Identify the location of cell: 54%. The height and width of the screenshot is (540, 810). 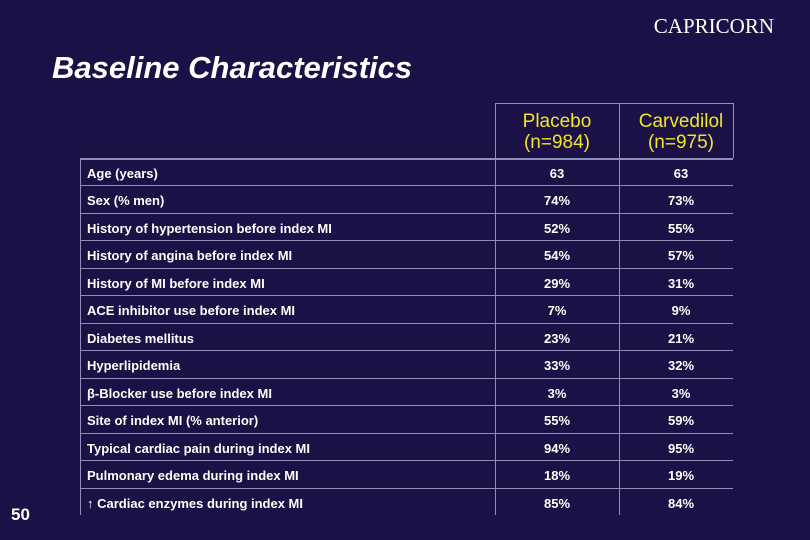
(557, 256).